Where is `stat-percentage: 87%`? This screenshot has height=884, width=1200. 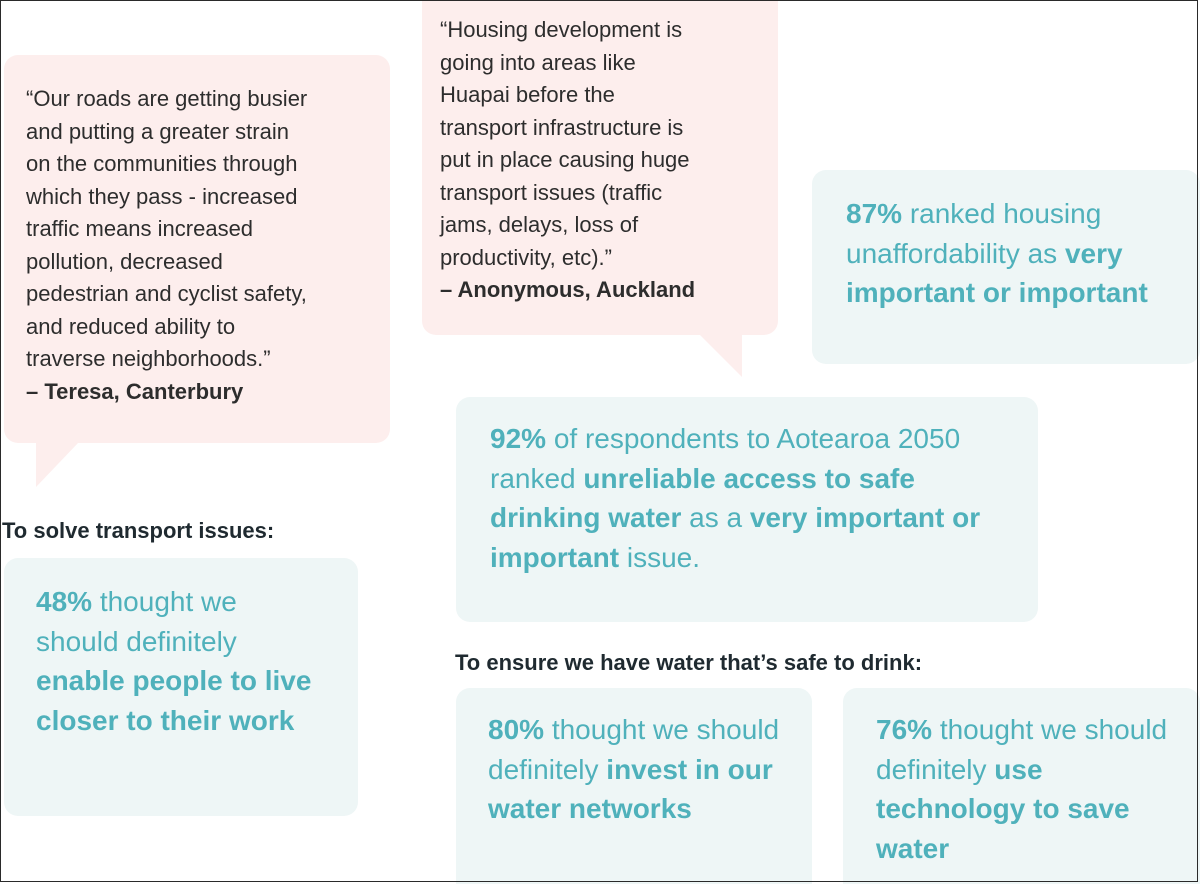
stat-percentage: 87% is located at coordinates (874, 213).